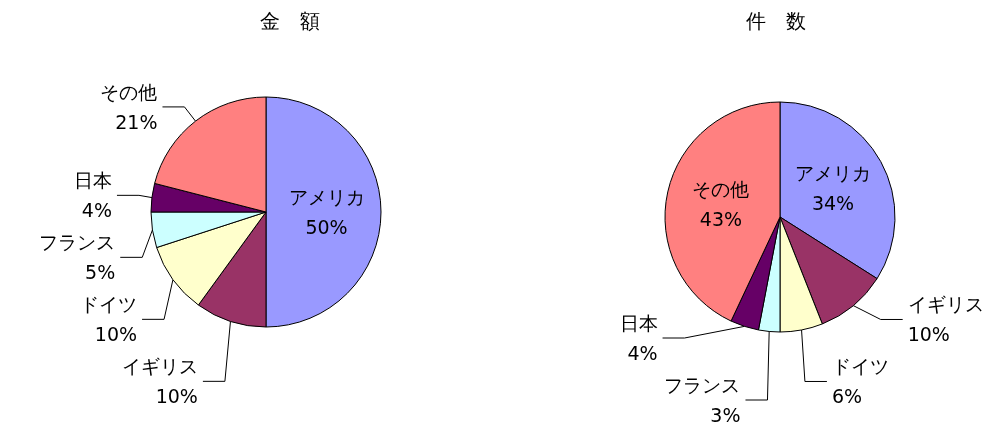  I want to click on data-label: 21%, so click(136, 121).